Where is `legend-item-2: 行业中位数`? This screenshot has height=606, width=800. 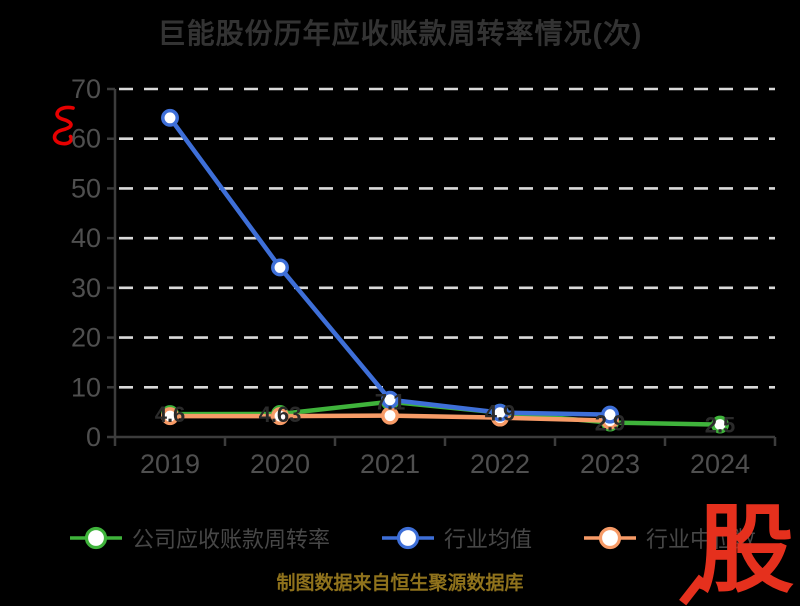
legend-item-2: 行业中位数 is located at coordinates (670, 538).